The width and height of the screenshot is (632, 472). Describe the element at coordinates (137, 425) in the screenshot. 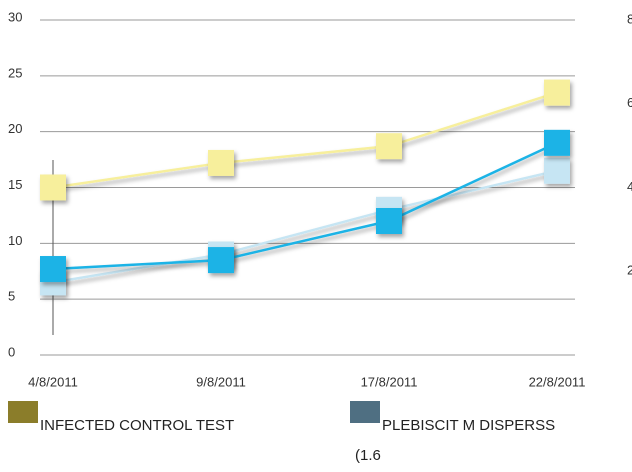

I see `legend-label: INFECTED CONTROL TEST` at that location.